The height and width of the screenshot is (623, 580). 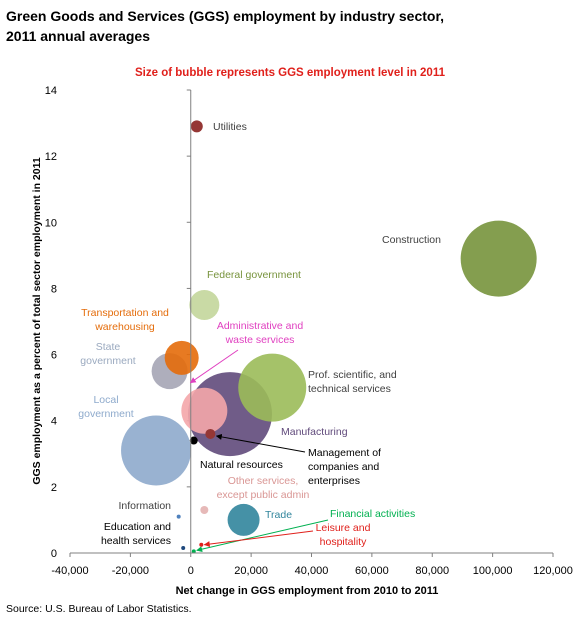 What do you see at coordinates (260, 443) in the screenshot?
I see `callout-management` at bounding box center [260, 443].